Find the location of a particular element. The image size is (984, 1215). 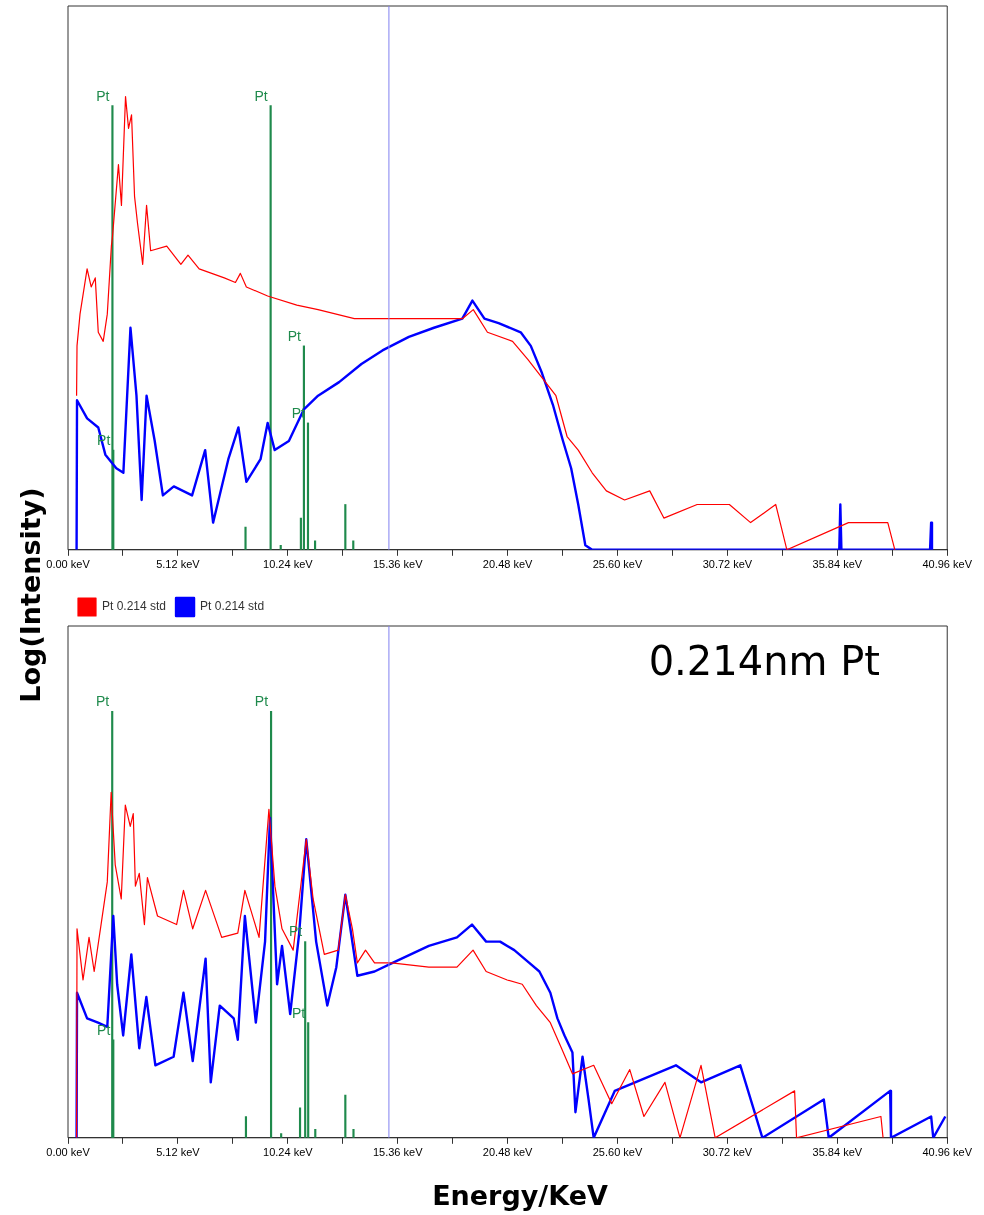

chart-title: 0.214nm Pt is located at coordinates (764, 661).